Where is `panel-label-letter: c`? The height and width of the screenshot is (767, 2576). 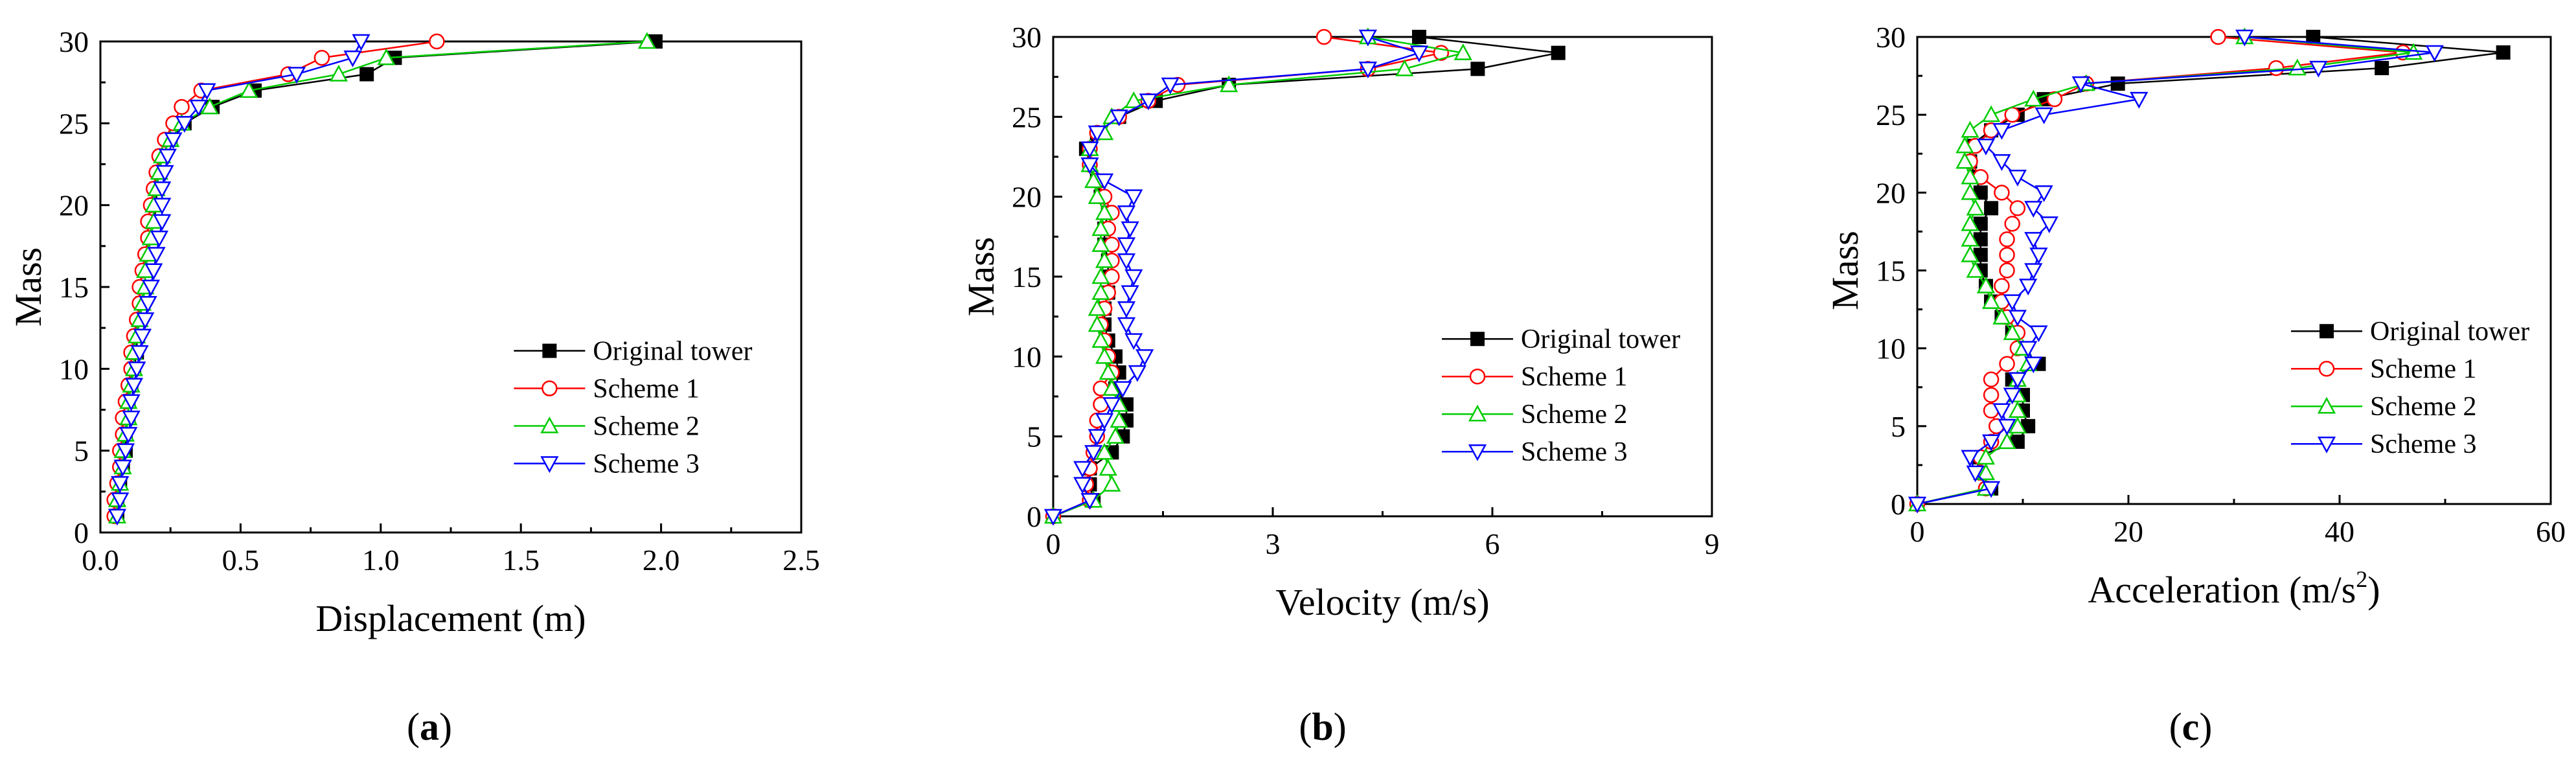 panel-label-letter: c is located at coordinates (2191, 726).